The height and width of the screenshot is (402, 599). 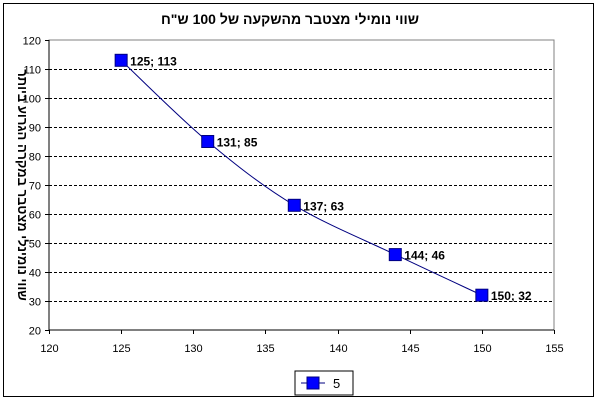 What do you see at coordinates (482, 349) in the screenshot?
I see `x-tick-label: 150` at bounding box center [482, 349].